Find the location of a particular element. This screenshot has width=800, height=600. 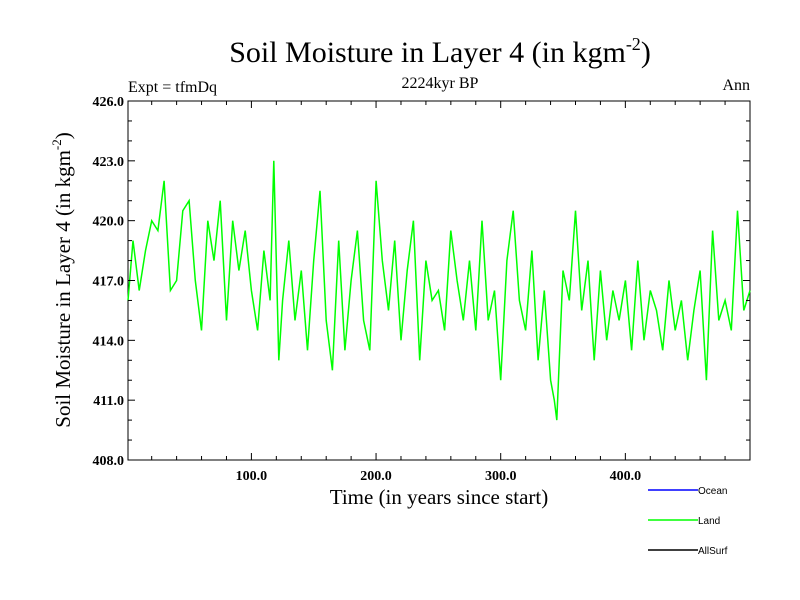

legend-label-allsurf: AllSurf is located at coordinates (713, 551).